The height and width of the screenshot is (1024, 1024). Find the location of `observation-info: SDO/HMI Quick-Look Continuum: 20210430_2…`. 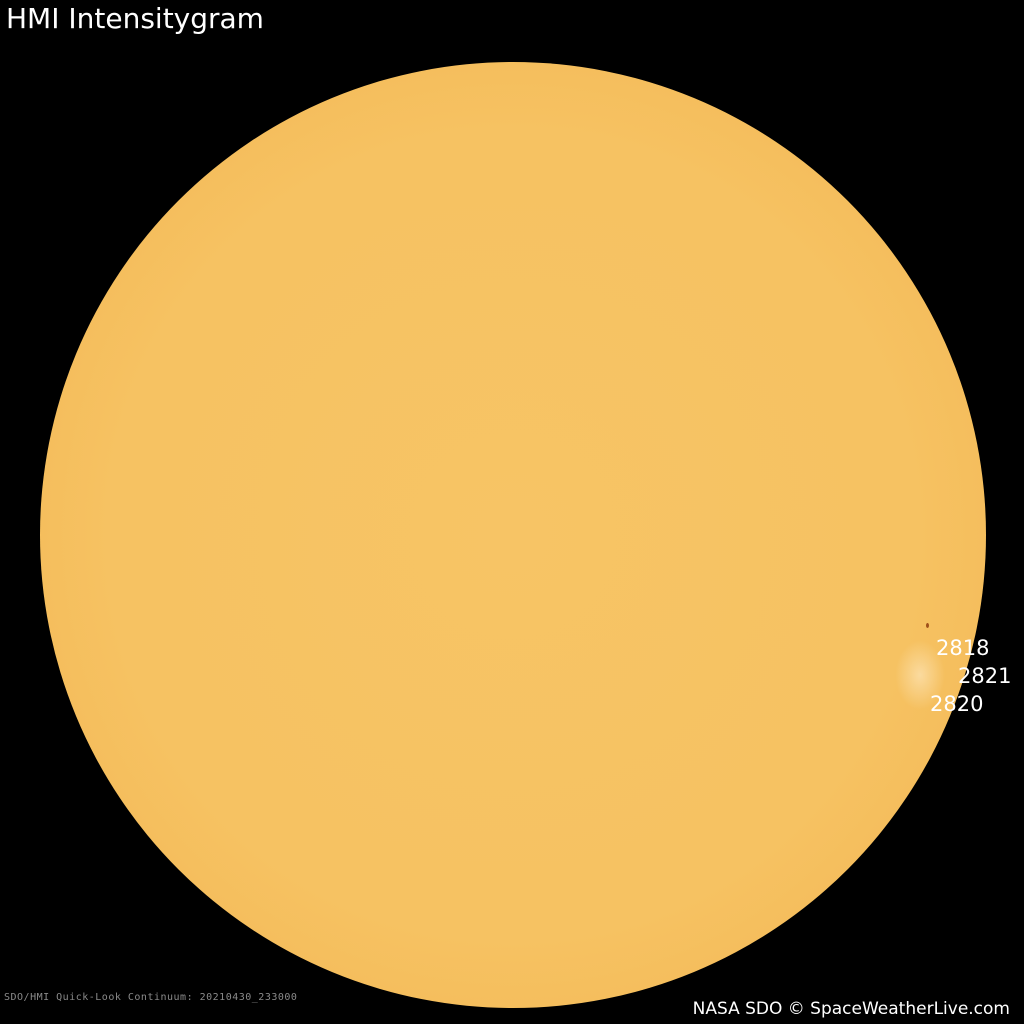

observation-info: SDO/HMI Quick-Look Continuum: 20210430_2… is located at coordinates (151, 997).